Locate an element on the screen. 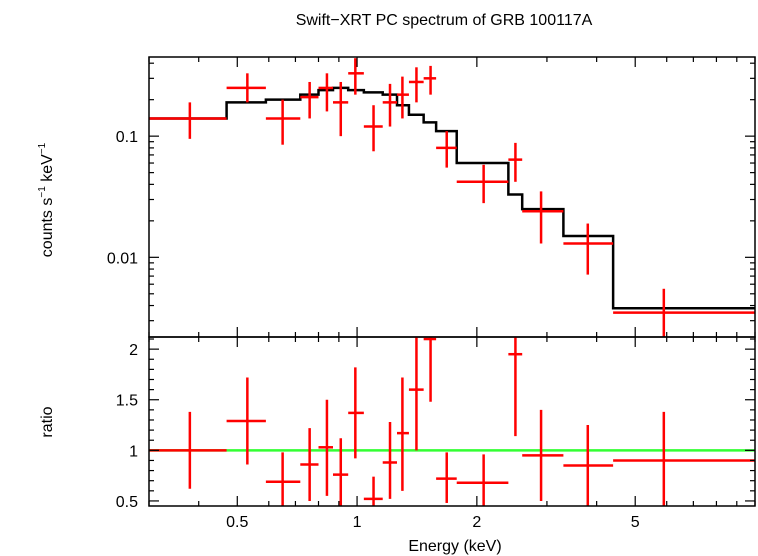 This screenshot has width=758, height=556. bottom-y-tick-label: 1.5 is located at coordinates (127, 401).